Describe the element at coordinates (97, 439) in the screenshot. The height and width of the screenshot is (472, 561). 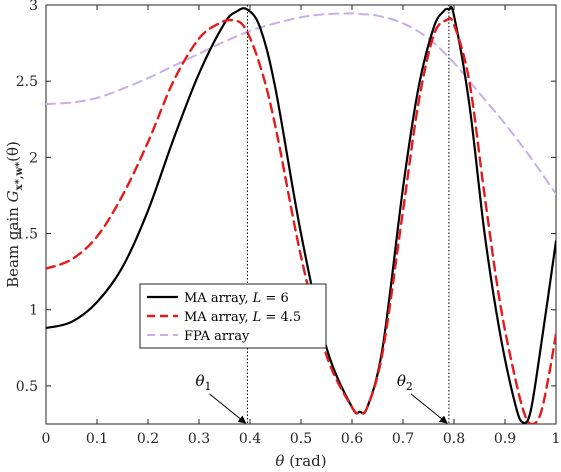
I see `x-tick-label: 0.1` at that location.